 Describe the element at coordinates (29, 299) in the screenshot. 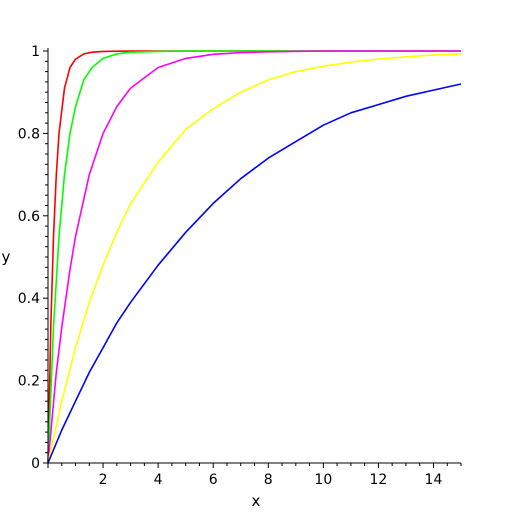

I see `y-tick-label: 0.4` at that location.